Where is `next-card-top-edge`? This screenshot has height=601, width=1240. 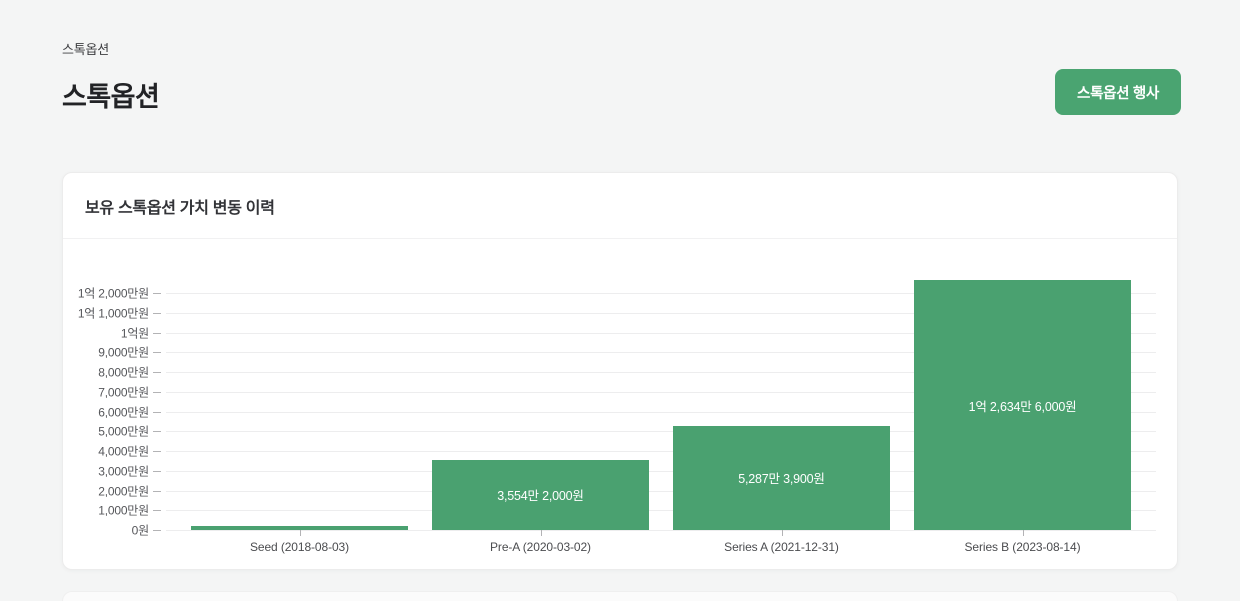 next-card-top-edge is located at coordinates (620, 596).